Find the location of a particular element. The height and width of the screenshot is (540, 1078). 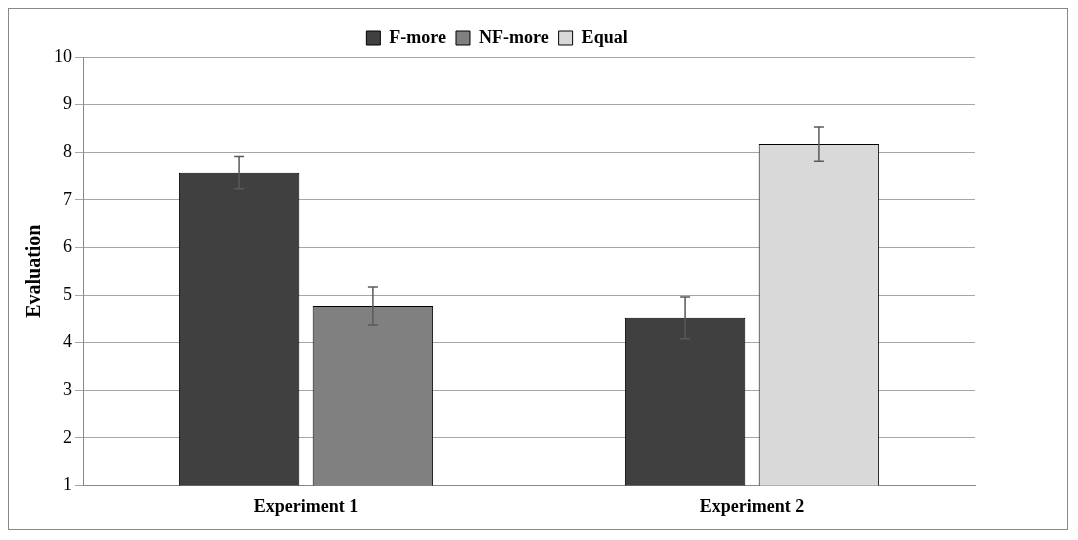

y-tick-label: 2 is located at coordinates (67, 436).